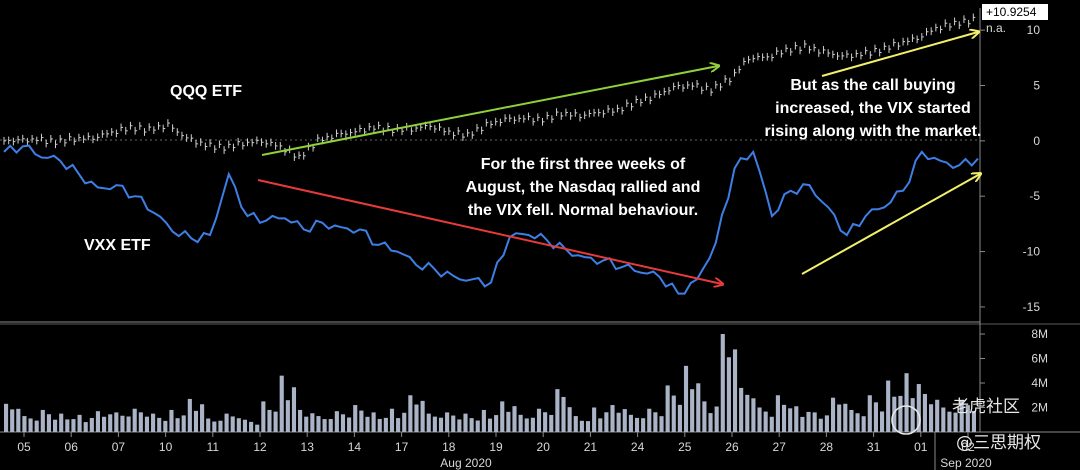 The image size is (1080, 470). I want to click on x-tick-label: 18, so click(449, 447).